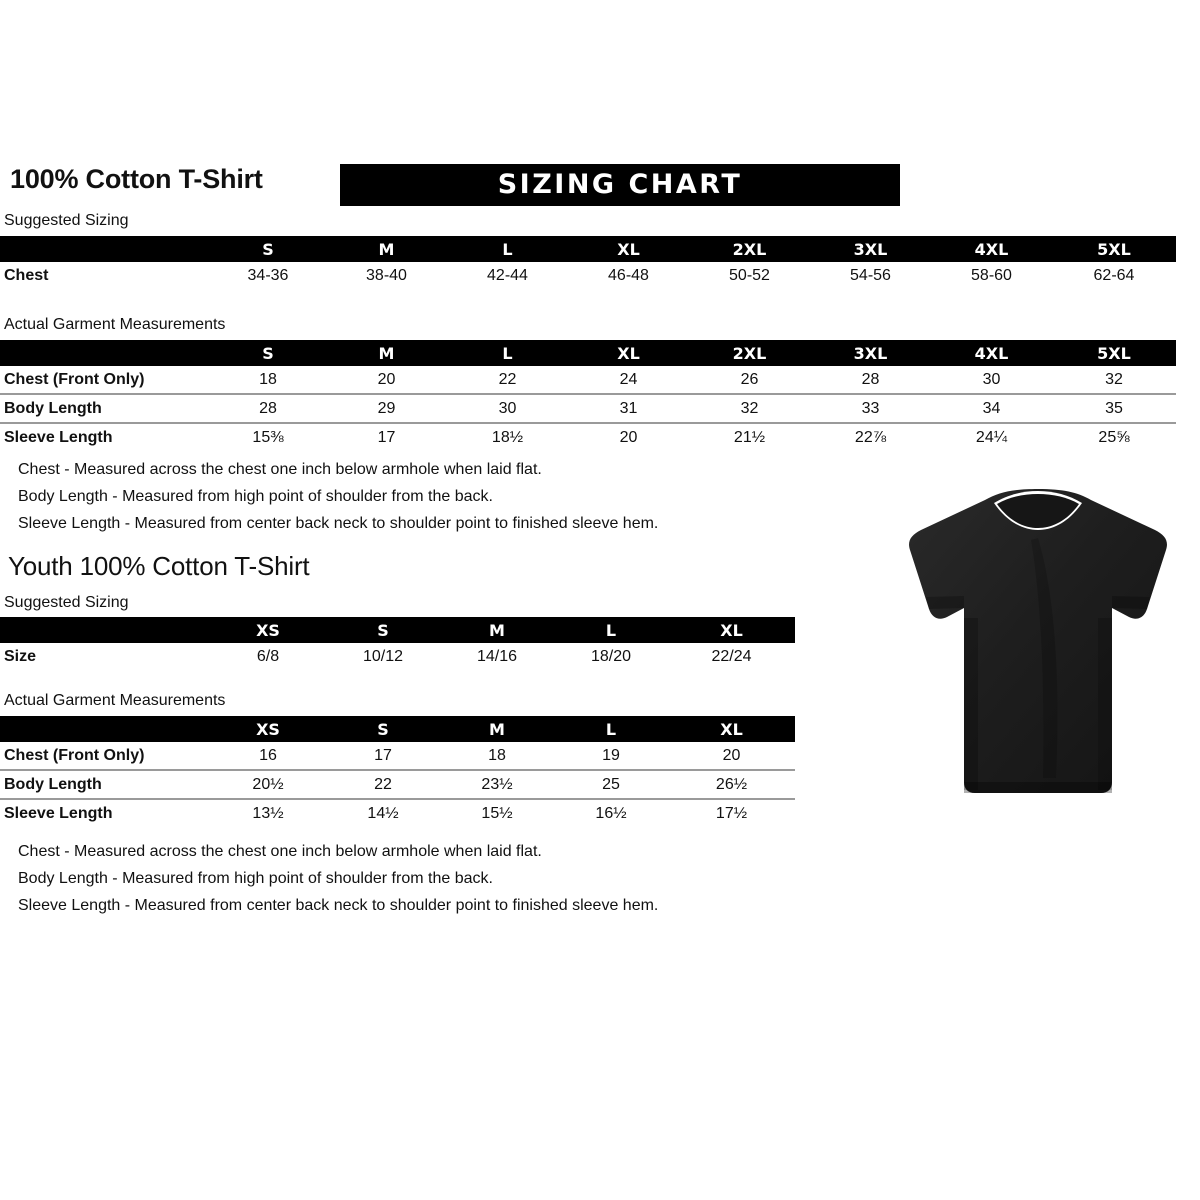  Describe the element at coordinates (588, 249) in the screenshot. I see `table-header-row: S M L XL 2XL 3XL 4XL 5XL` at that location.